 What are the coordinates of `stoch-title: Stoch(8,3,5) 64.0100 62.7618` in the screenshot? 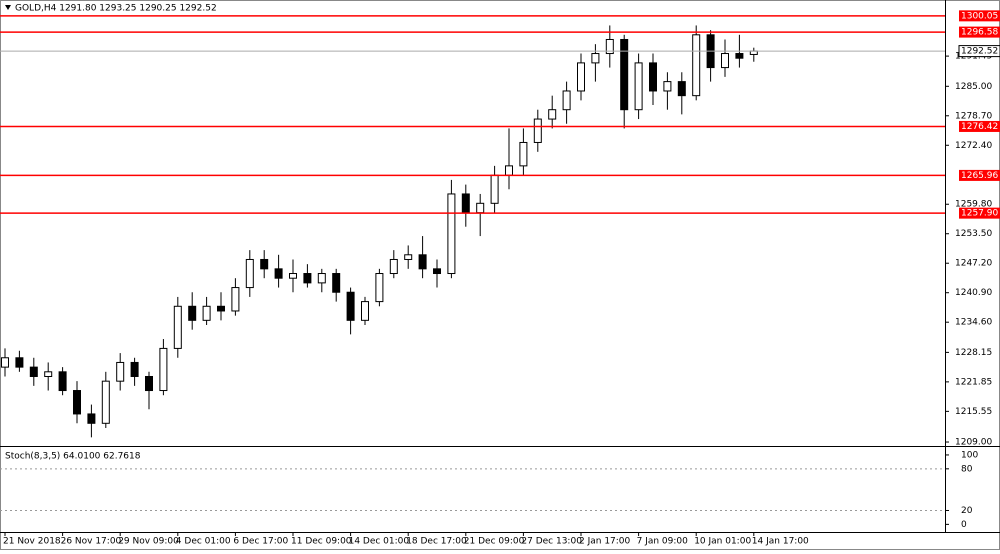 It's located at (73, 457).